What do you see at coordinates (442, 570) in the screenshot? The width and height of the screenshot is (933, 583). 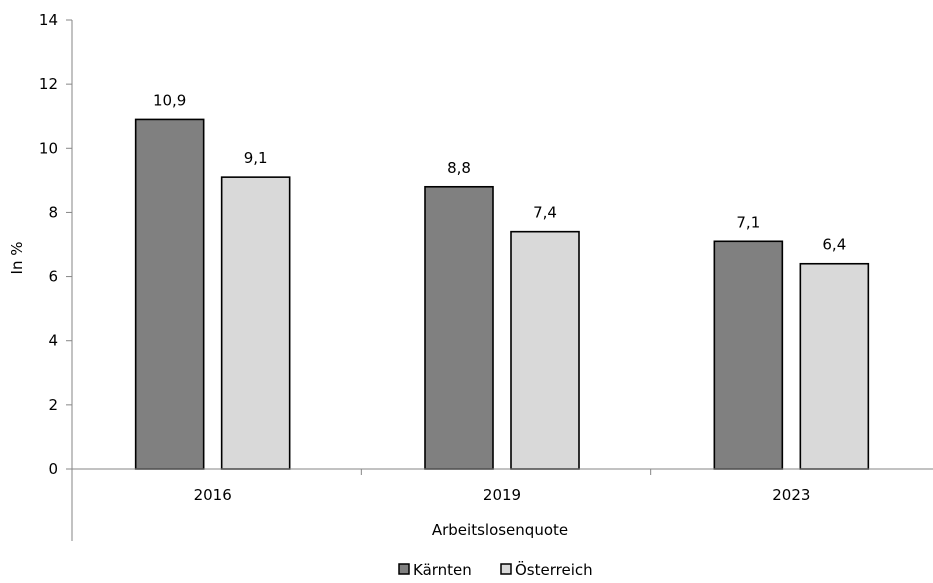 I see `legend-label: Kärnten` at bounding box center [442, 570].